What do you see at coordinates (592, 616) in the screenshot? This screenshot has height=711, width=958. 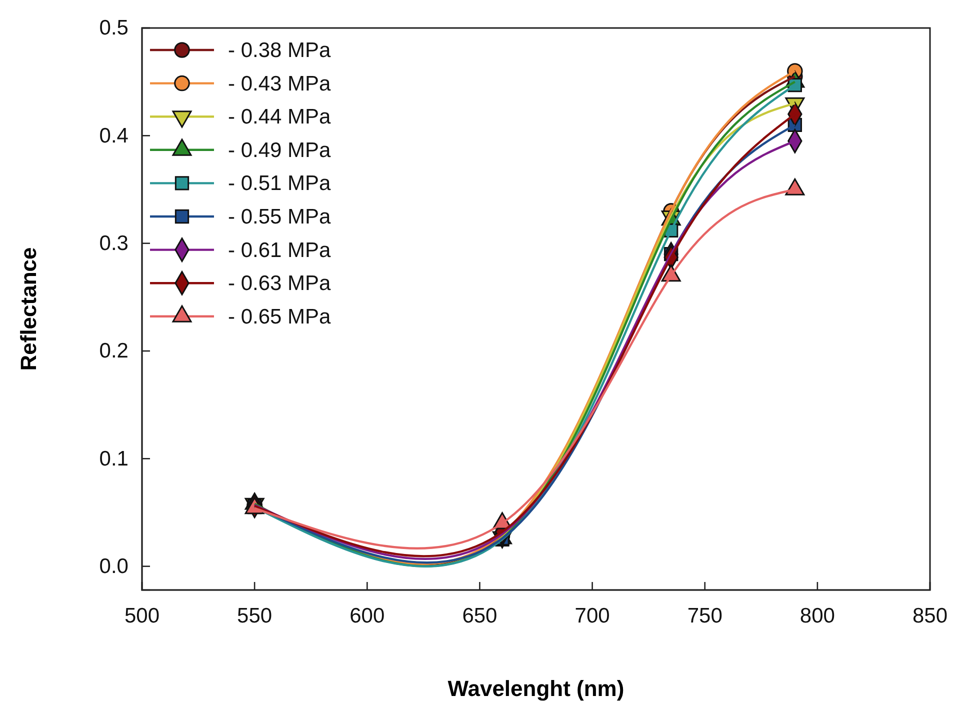 I see `x-tick-label: 700` at bounding box center [592, 616].